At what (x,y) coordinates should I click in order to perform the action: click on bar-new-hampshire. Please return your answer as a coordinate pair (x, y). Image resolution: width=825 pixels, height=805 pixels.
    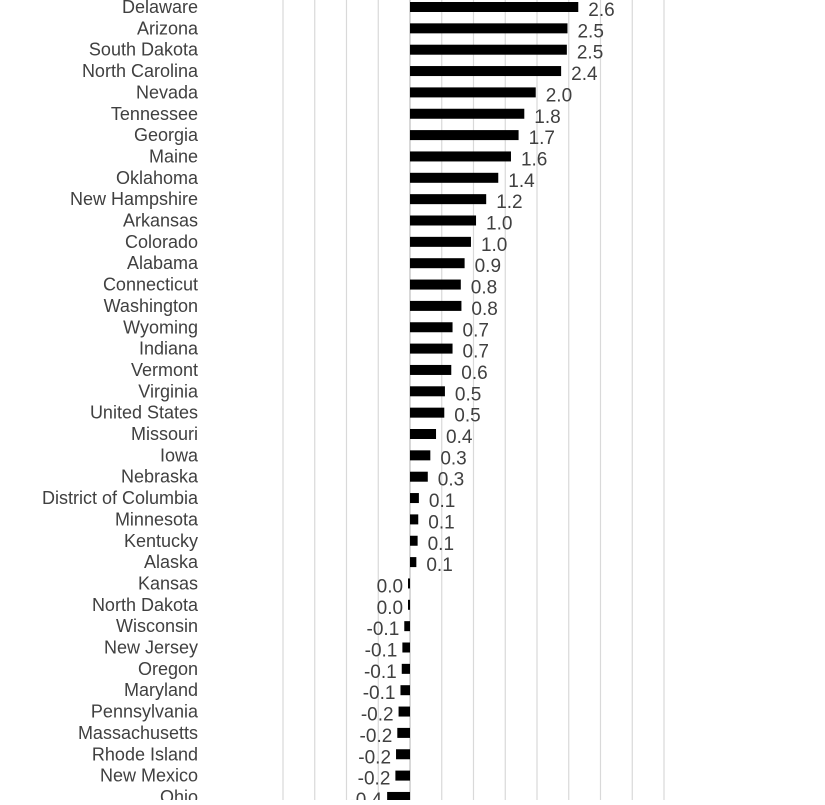
    Looking at the image, I should click on (448, 199).